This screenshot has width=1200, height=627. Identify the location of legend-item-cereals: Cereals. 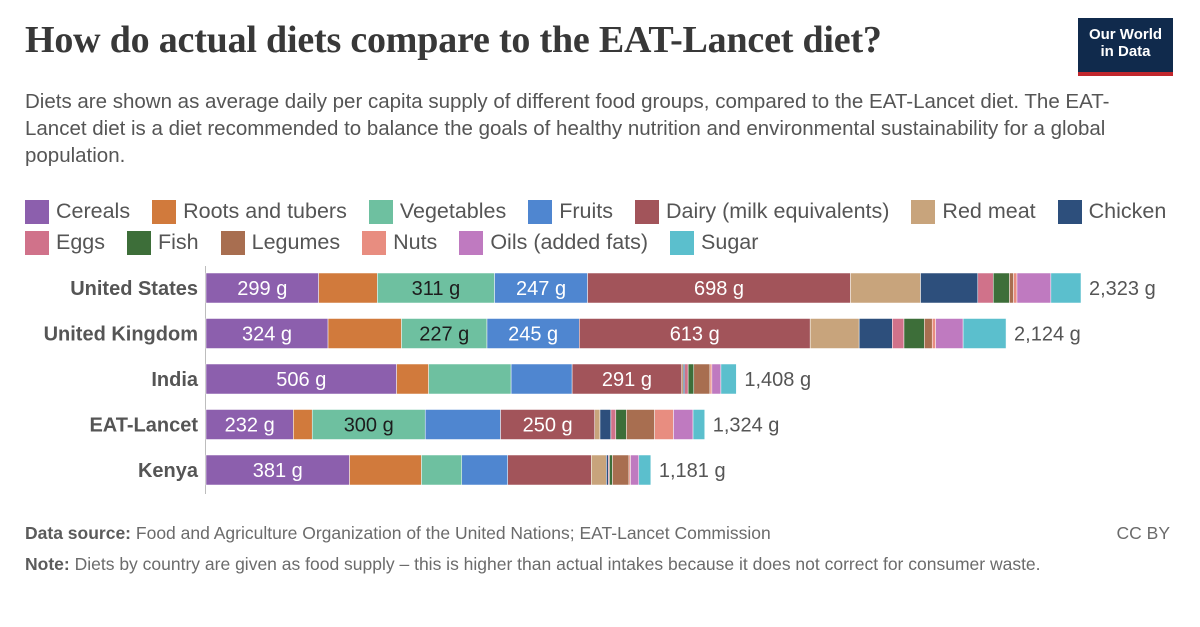
(77, 211).